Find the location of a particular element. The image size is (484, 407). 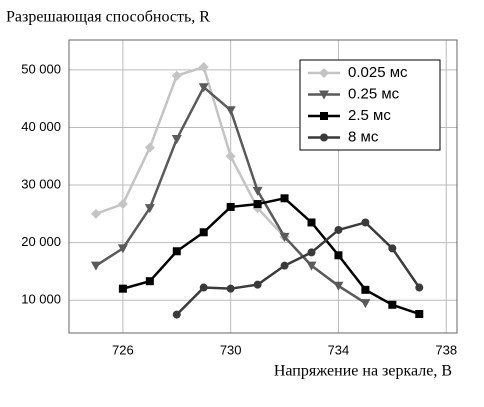

legend-label: 2.5 мс is located at coordinates (369, 115).